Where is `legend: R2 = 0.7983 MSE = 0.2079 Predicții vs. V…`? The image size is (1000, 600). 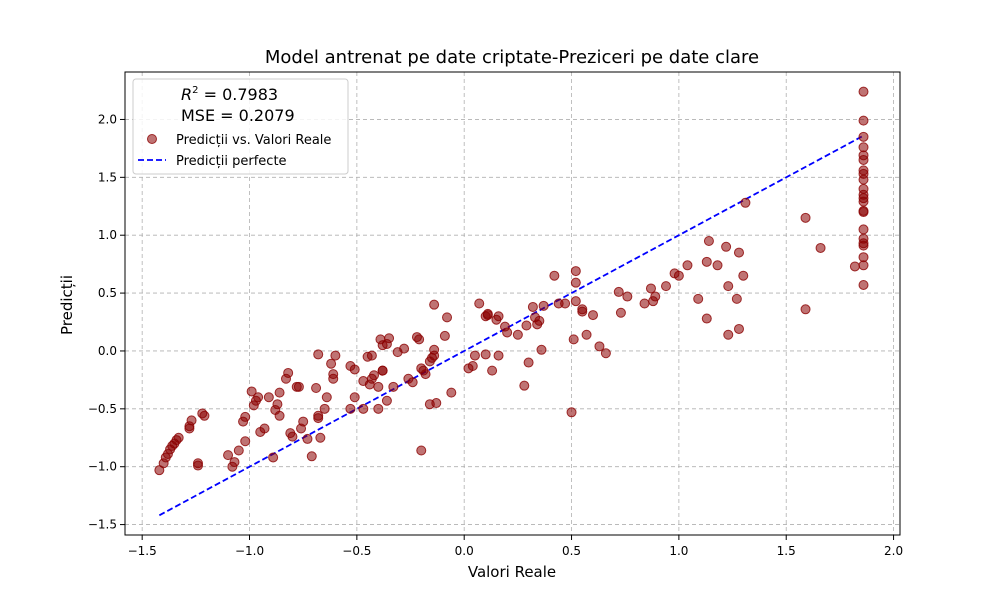 legend: R2 = 0.7983 MSE = 0.2079 Predicții vs. V… is located at coordinates (240, 126).